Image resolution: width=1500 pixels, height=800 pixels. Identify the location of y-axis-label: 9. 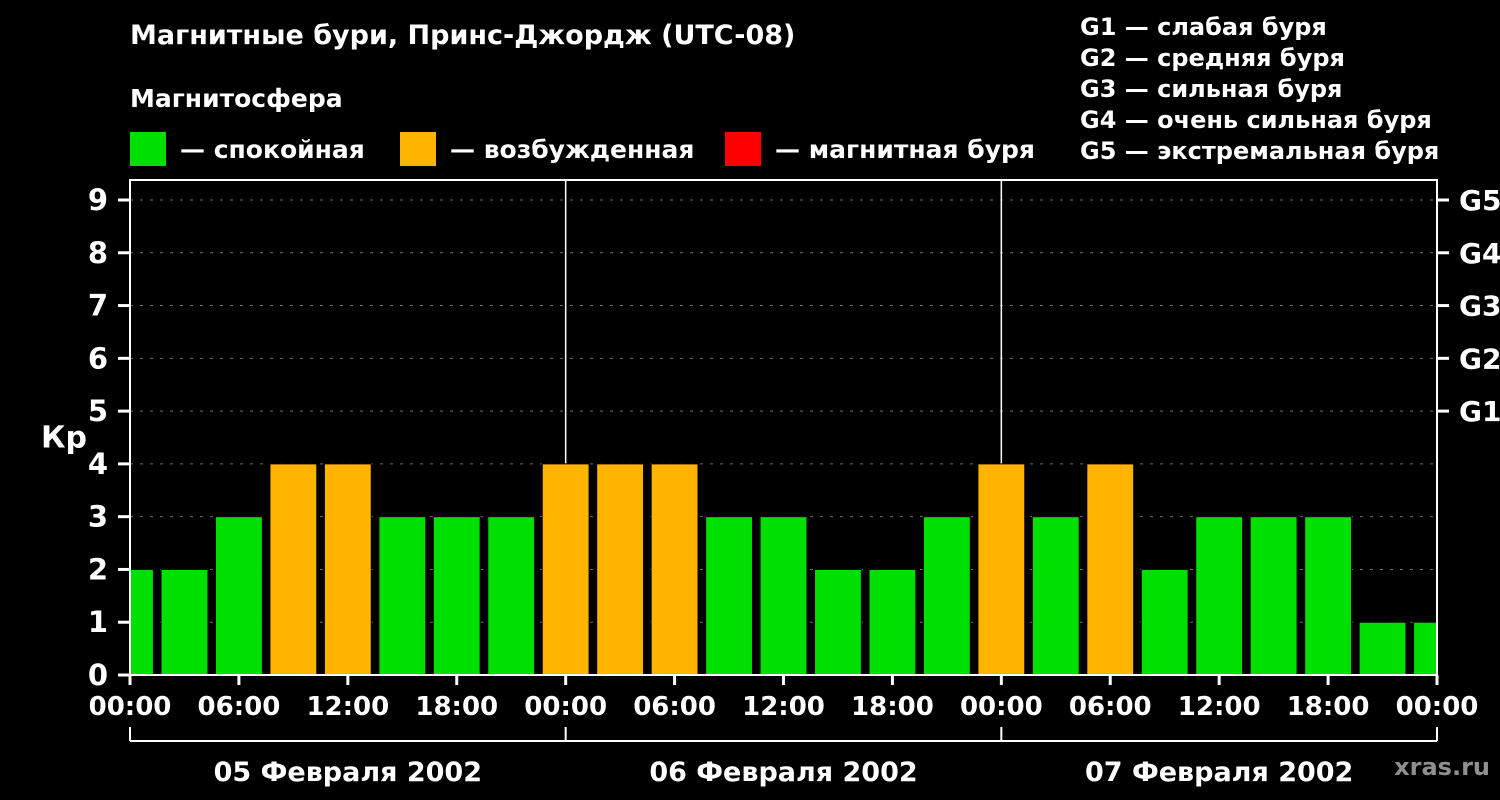
(98, 200).